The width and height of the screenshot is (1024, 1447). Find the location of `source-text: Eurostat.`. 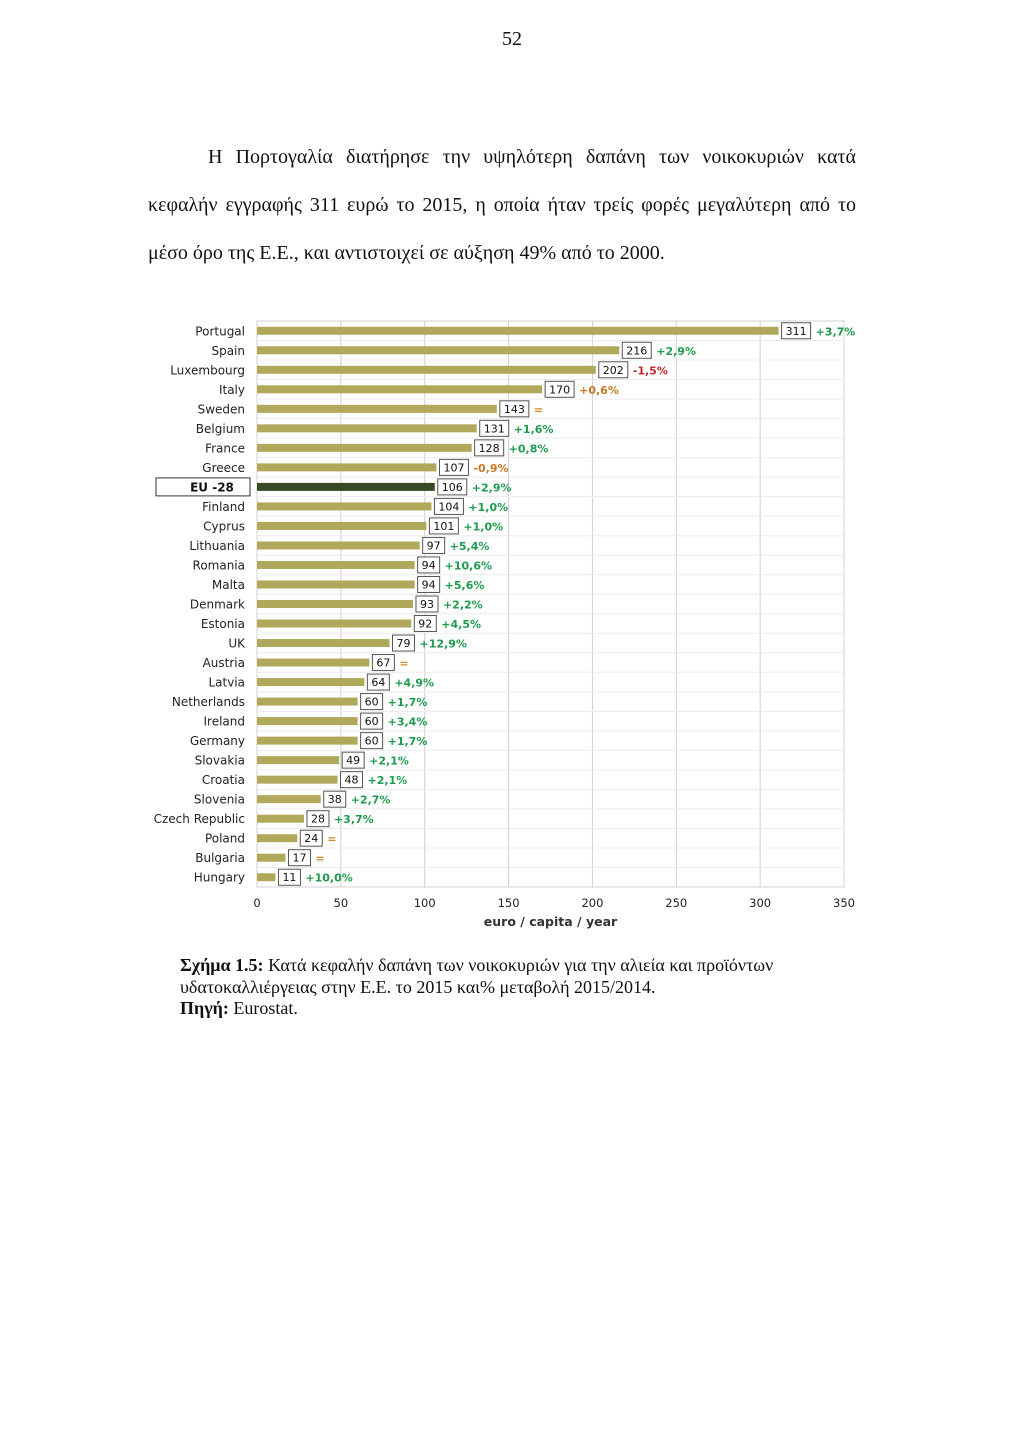

source-text: Eurostat. is located at coordinates (263, 1008).